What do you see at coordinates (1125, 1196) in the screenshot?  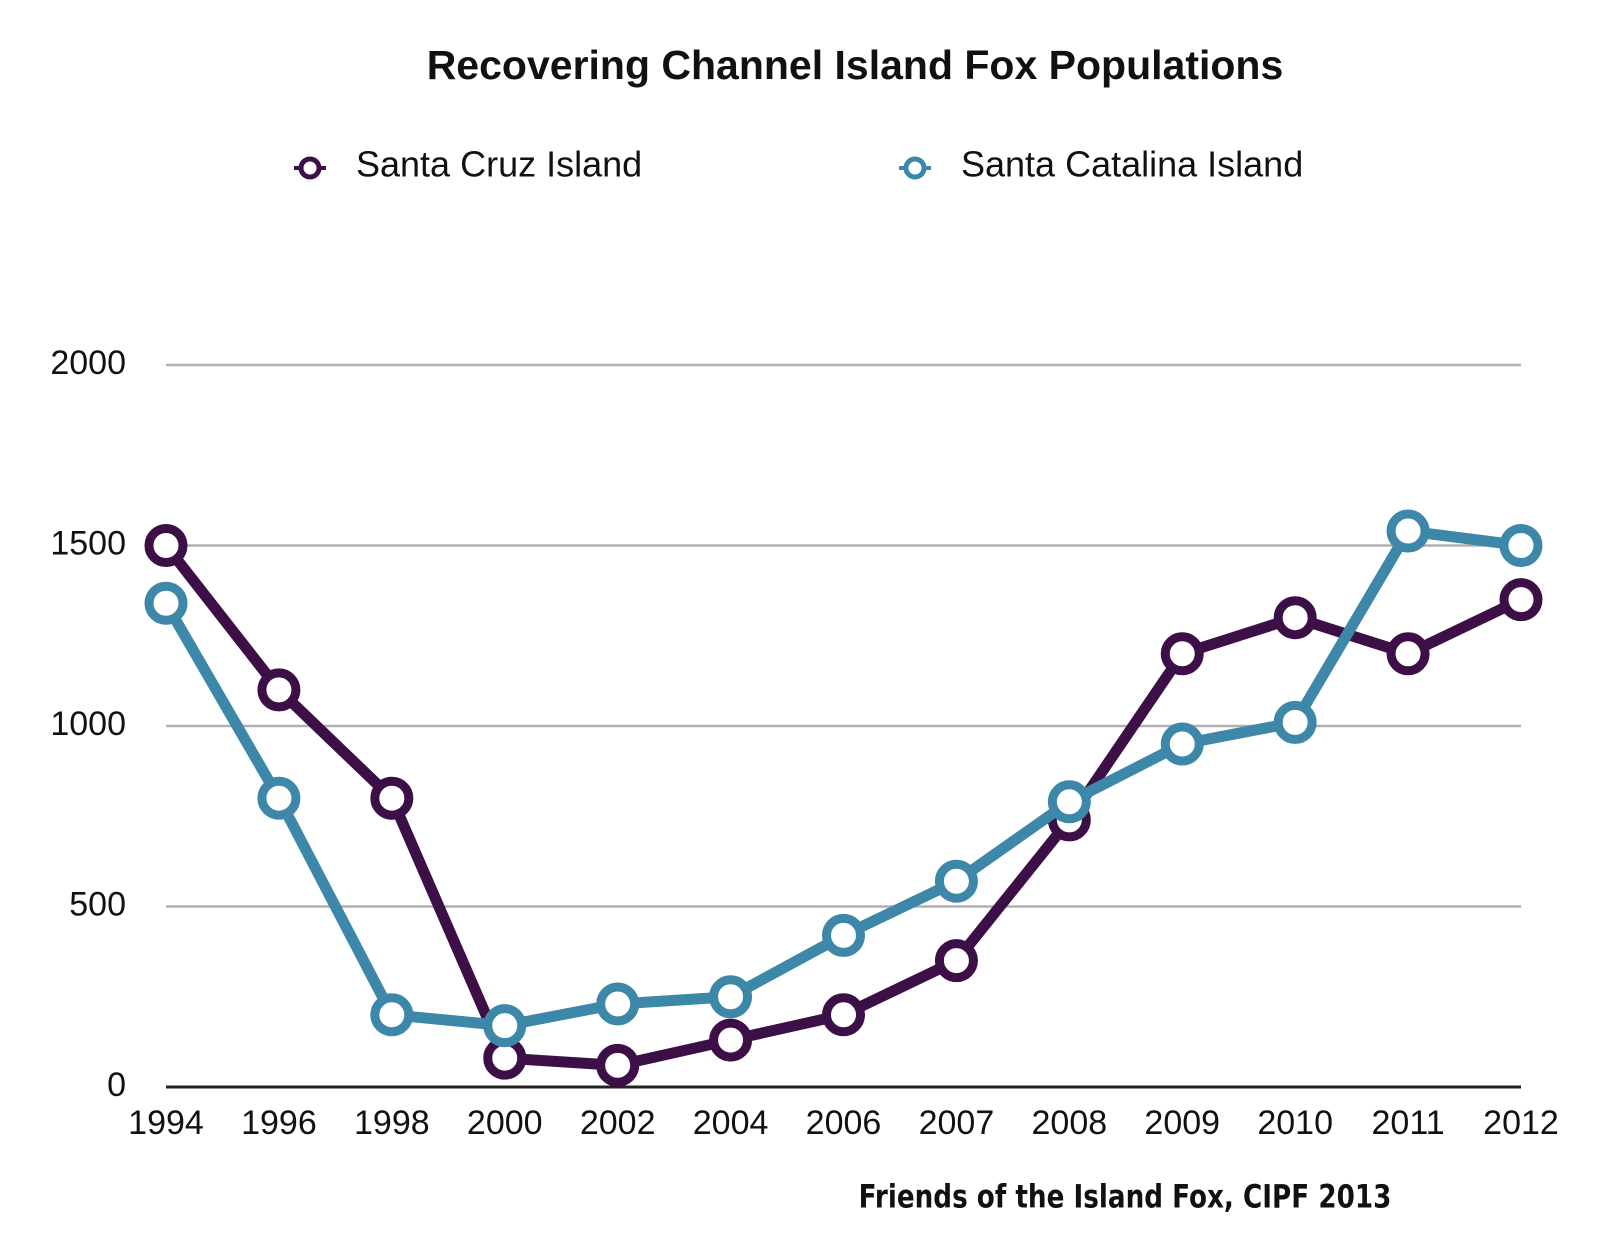 I see `source-note: Friends of the Island Fox, CIPF 2013` at bounding box center [1125, 1196].